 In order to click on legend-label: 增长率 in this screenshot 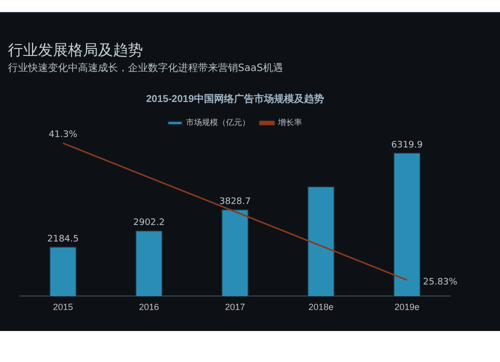, I will do `click(289, 123)`.